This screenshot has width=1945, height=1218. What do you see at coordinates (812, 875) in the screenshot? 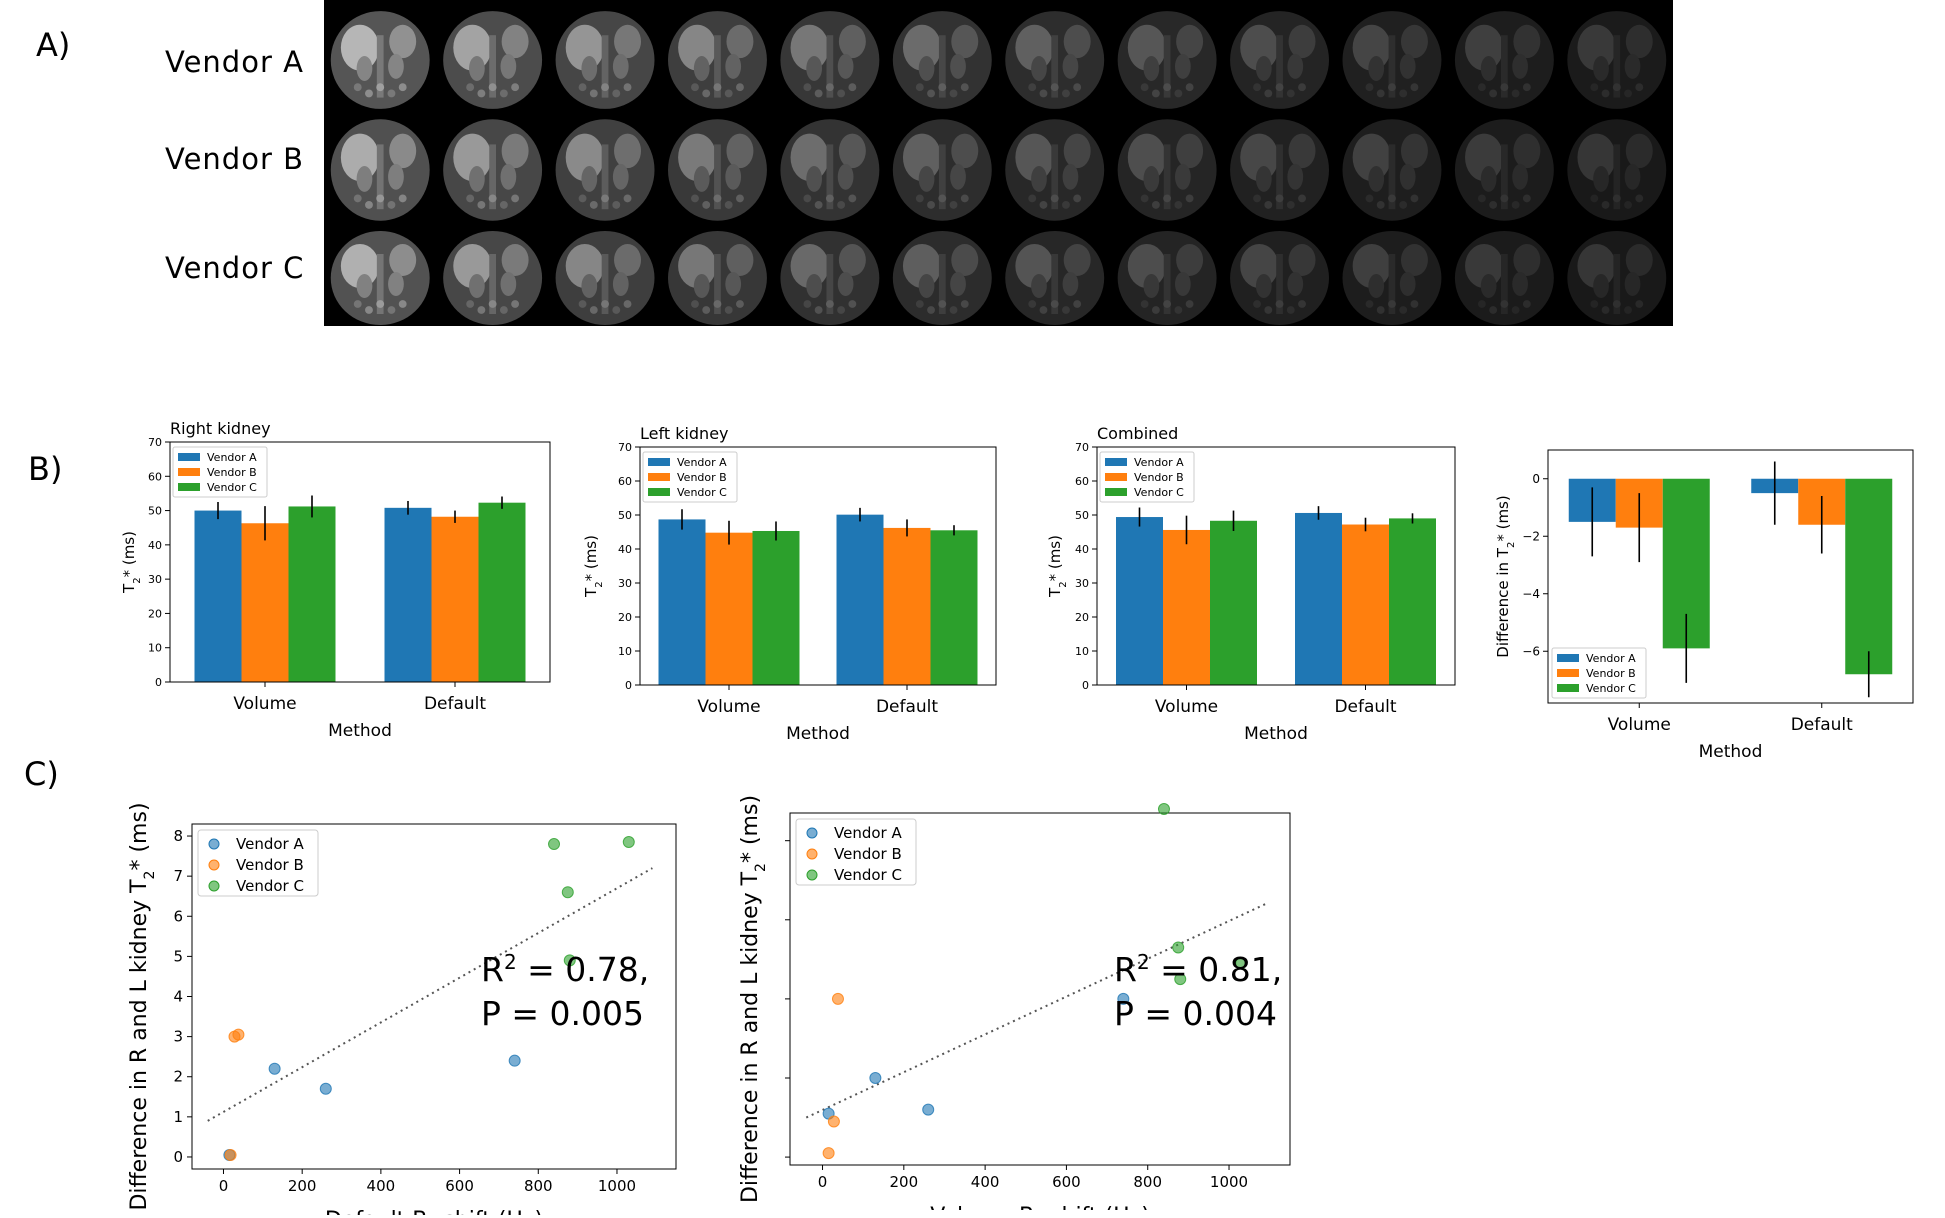
I see `legend-marker` at bounding box center [812, 875].